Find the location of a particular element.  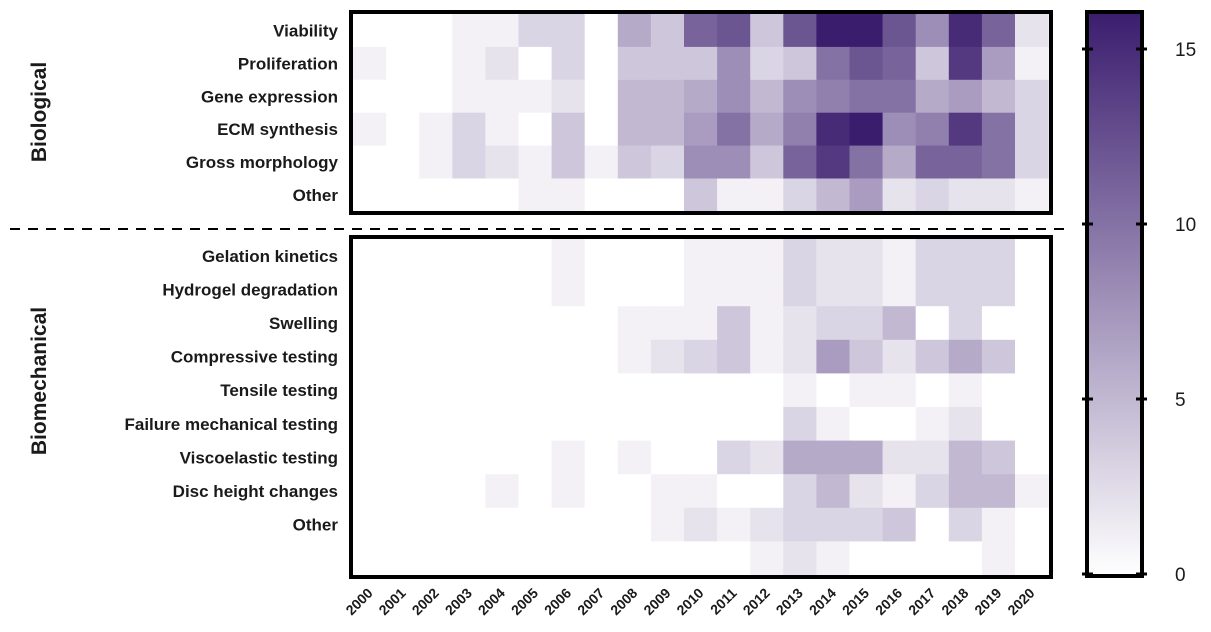

x-tick-label: 2016 is located at coordinates (888, 601).